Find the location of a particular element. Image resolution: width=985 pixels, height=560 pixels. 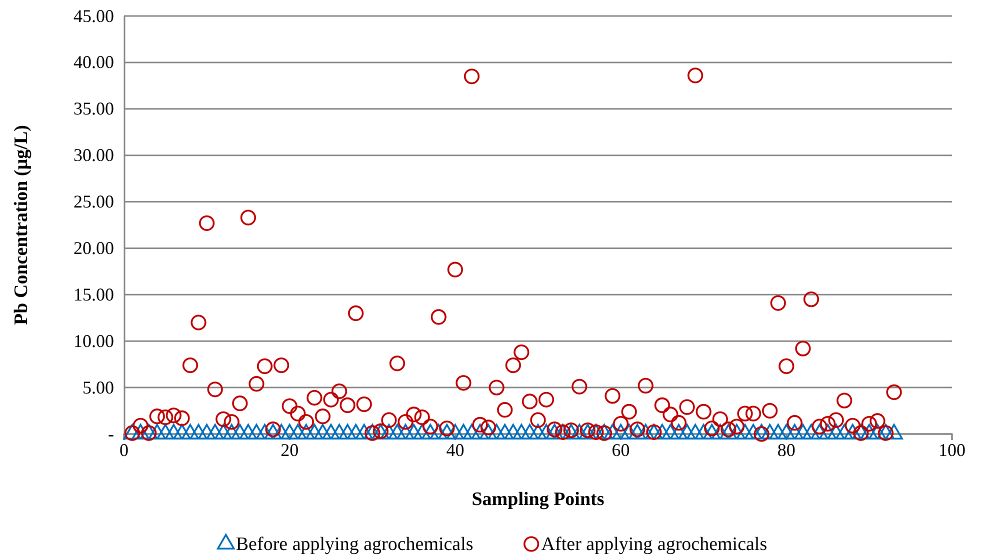

y-tick-label: 20.00 is located at coordinates (94, 248).